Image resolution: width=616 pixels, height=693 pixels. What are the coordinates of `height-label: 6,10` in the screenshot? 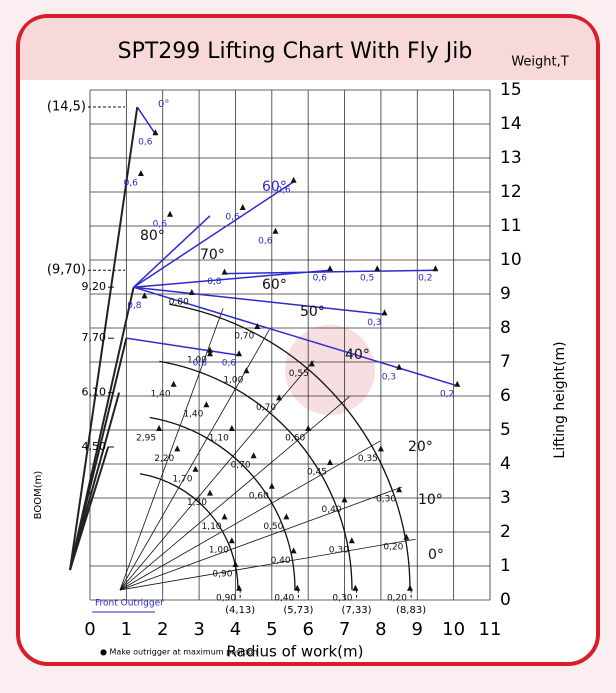 It's located at (94, 392).